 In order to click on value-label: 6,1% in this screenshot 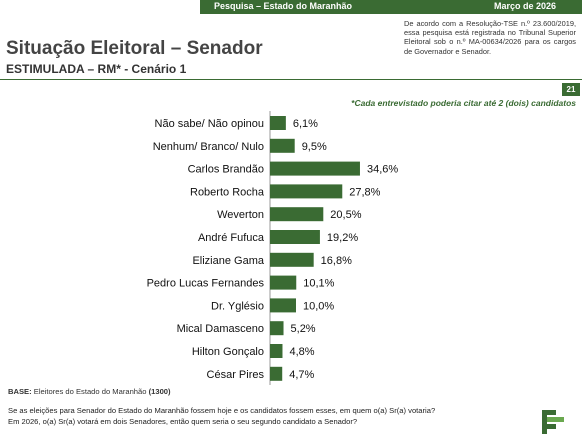, I will do `click(305, 124)`.